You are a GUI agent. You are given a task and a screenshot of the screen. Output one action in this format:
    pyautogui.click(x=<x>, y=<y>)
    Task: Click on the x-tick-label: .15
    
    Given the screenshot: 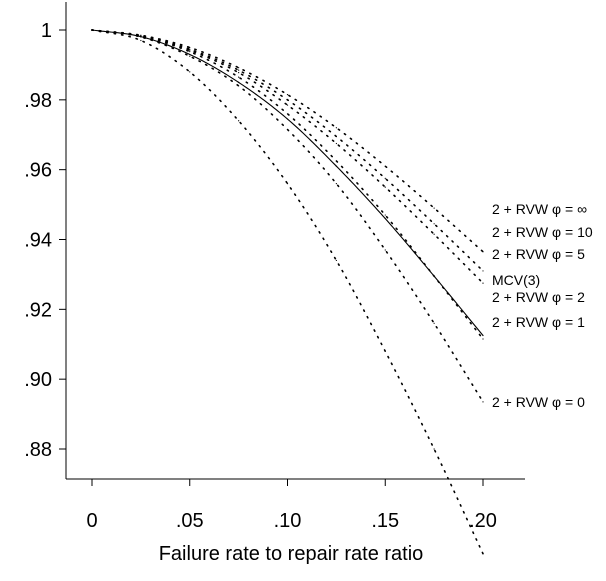 What is the action you would take?
    pyautogui.click(x=385, y=521)
    